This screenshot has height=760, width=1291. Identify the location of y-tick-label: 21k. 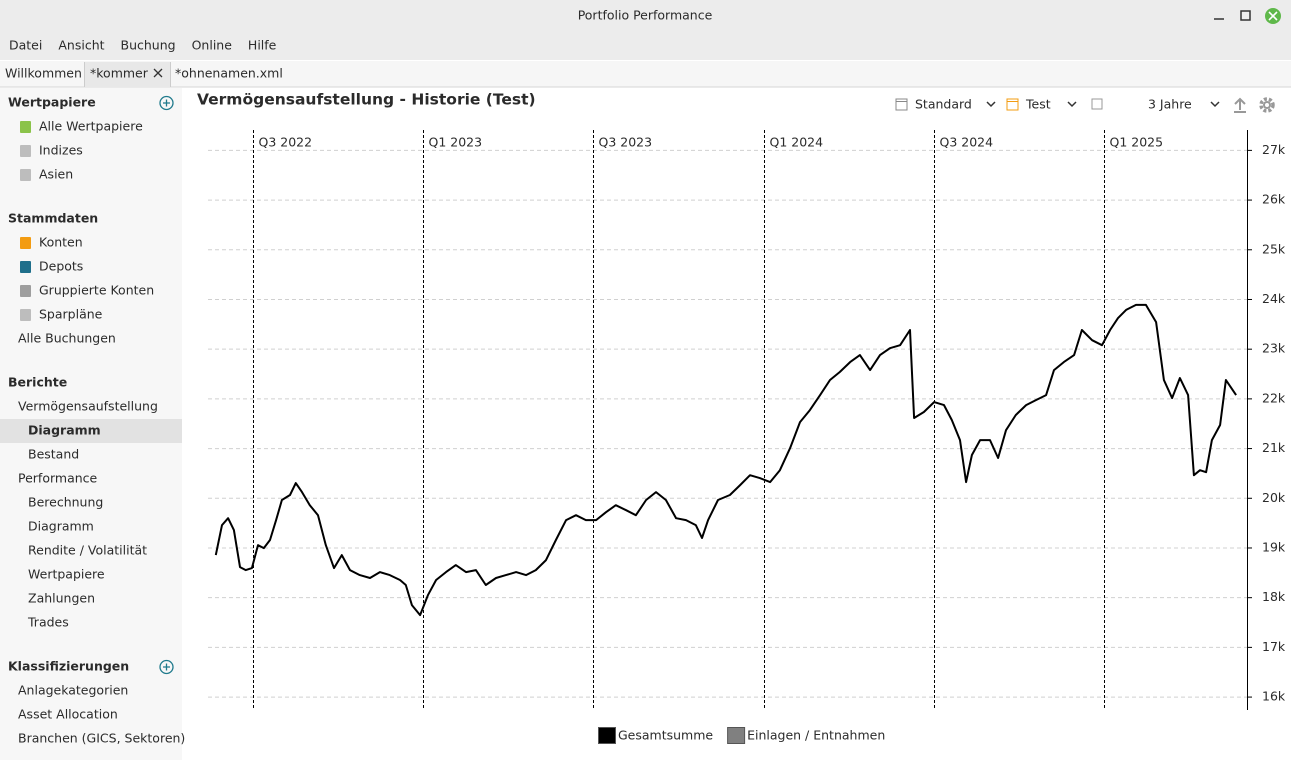
(1274, 447).